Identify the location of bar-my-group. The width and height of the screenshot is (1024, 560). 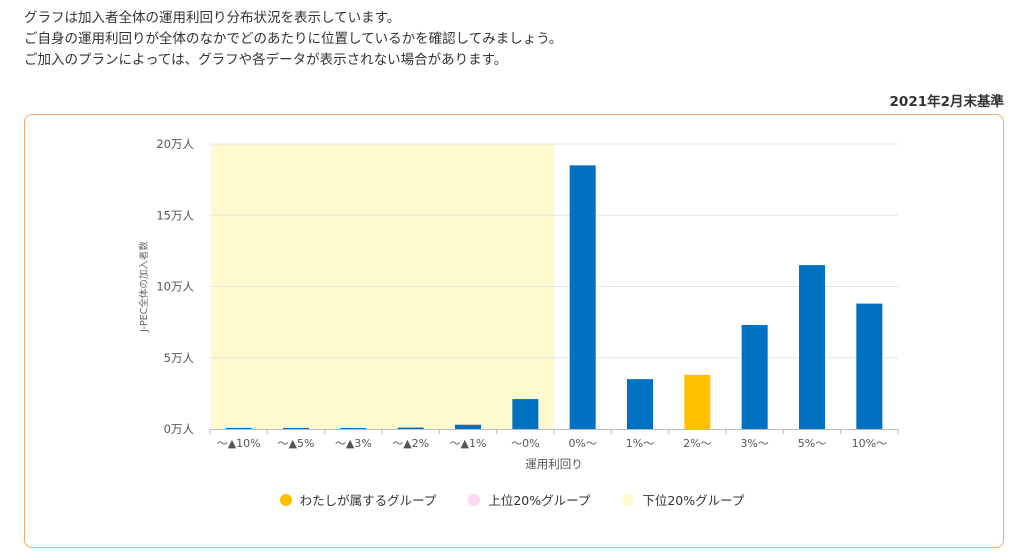
(697, 401).